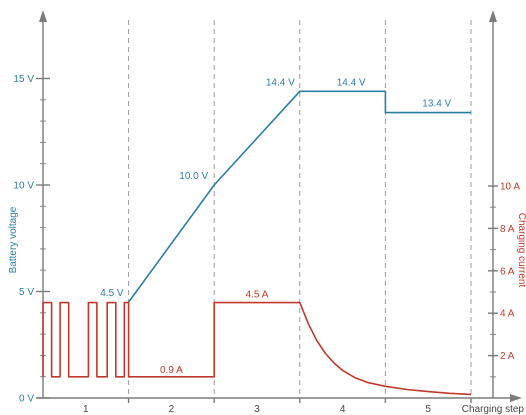 The height and width of the screenshot is (415, 526). What do you see at coordinates (172, 409) in the screenshot?
I see `x-tick-label: 2` at bounding box center [172, 409].